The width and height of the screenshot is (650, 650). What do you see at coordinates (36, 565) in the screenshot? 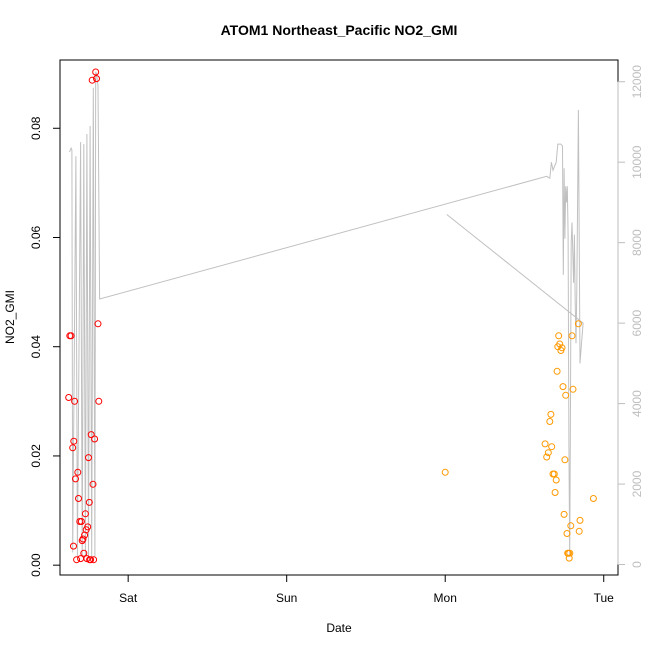
I see `y-tick-label: 0.00` at bounding box center [36, 565].